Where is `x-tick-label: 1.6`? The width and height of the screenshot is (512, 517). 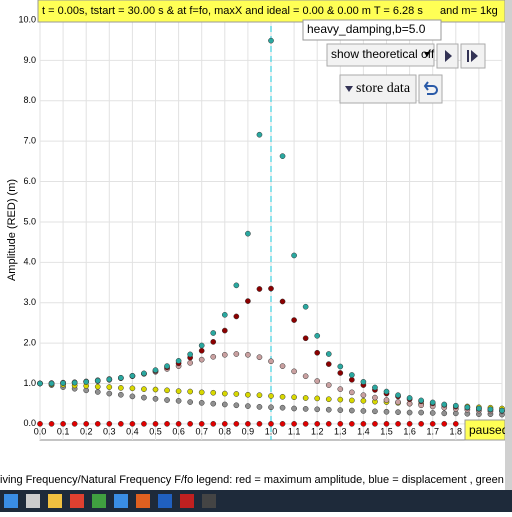
x-tick-label: 1.6 is located at coordinates (409, 431).